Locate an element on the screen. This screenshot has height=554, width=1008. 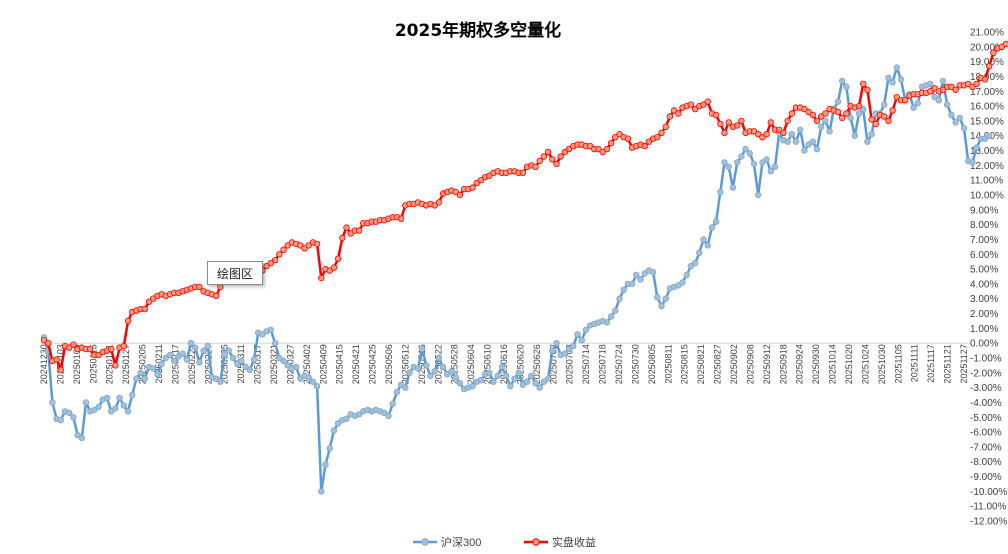
y-tick-label: -6.00% is located at coordinates (986, 433).